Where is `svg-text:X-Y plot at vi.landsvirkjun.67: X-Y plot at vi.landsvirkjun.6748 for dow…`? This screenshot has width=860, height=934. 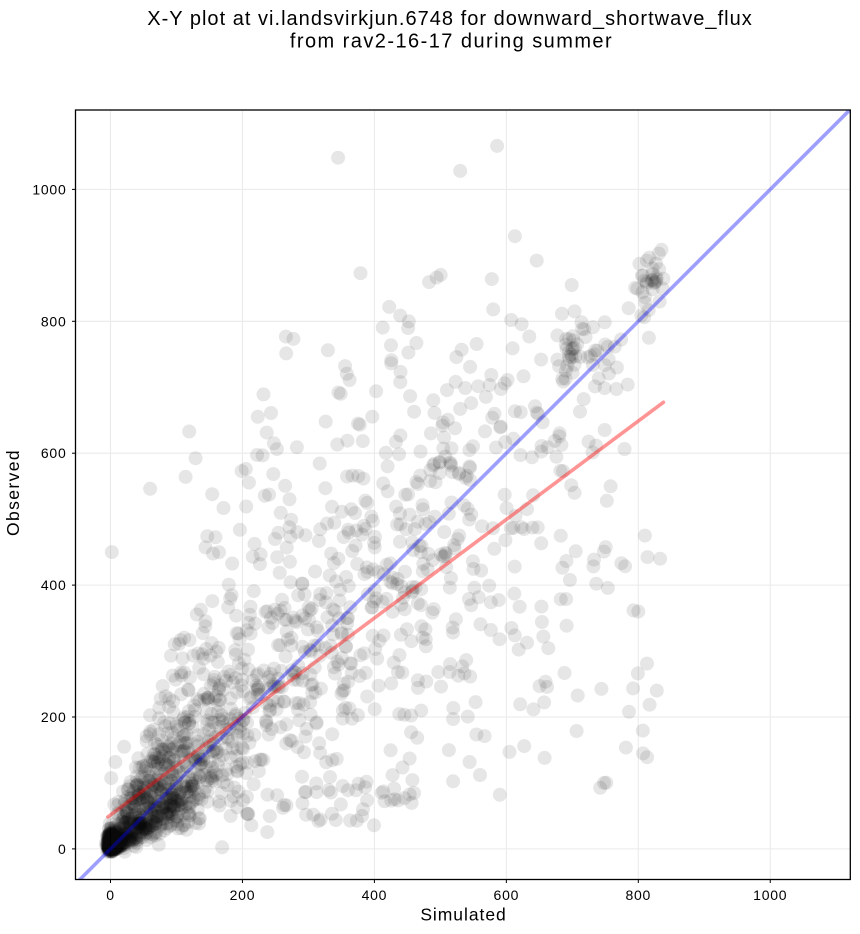 svg-text:X-Y plot at vi.landsvirkjun.67: X-Y plot at vi.landsvirkjun.6748 for dow… is located at coordinates (450, 19).